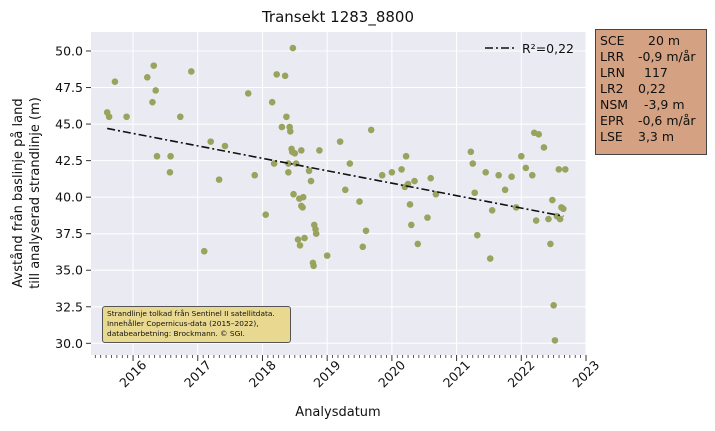  What do you see at coordinates (667, 120) in the screenshot?
I see `stat-value: -0,6 m/år` at bounding box center [667, 120].